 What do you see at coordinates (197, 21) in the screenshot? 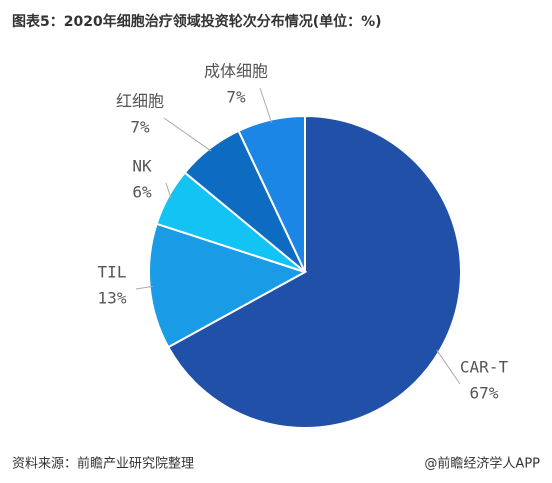
I see `chart-title: 图表5：2020年细胞治疗领域投资轮次分布情况(单位：%)` at bounding box center [197, 21].